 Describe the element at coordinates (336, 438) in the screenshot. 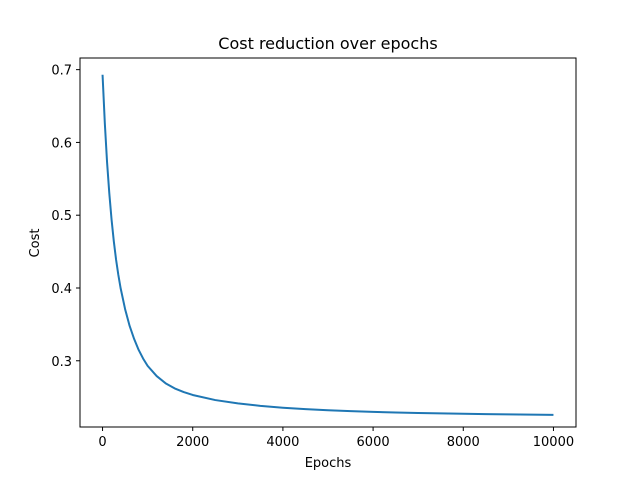

I see `x-axis: 0 2000 4000 6000 8000 10000` at that location.